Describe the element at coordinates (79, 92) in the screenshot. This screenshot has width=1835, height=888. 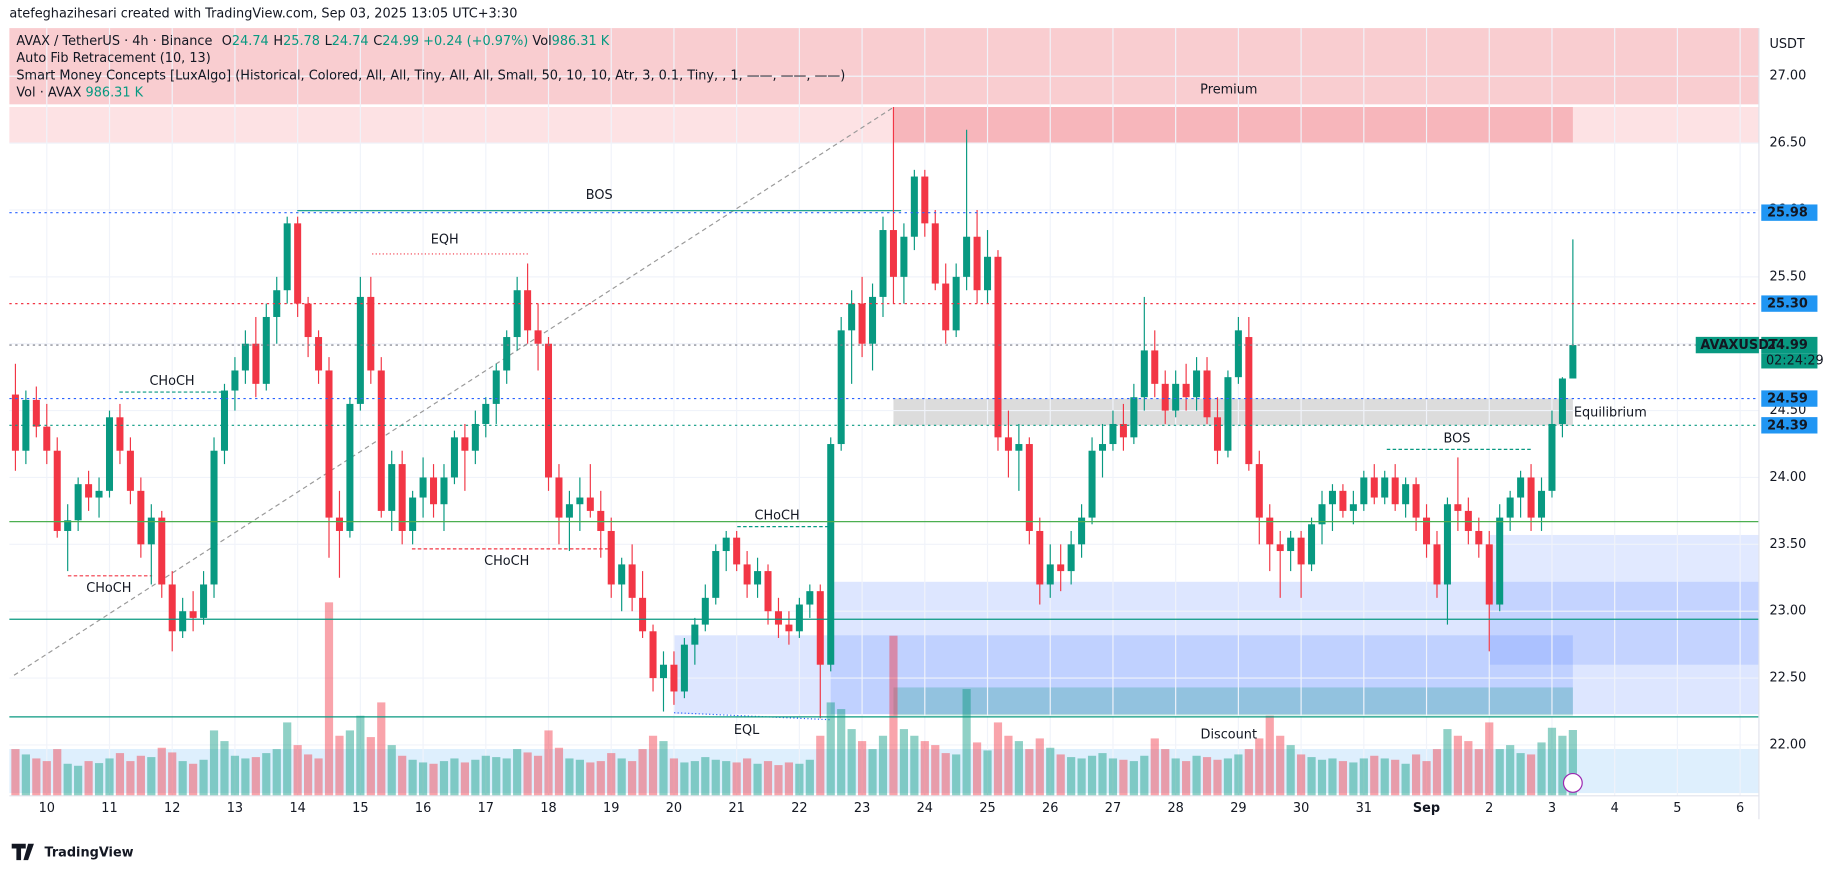
I see `indicator: Vol · AVAX 986.31 K` at that location.